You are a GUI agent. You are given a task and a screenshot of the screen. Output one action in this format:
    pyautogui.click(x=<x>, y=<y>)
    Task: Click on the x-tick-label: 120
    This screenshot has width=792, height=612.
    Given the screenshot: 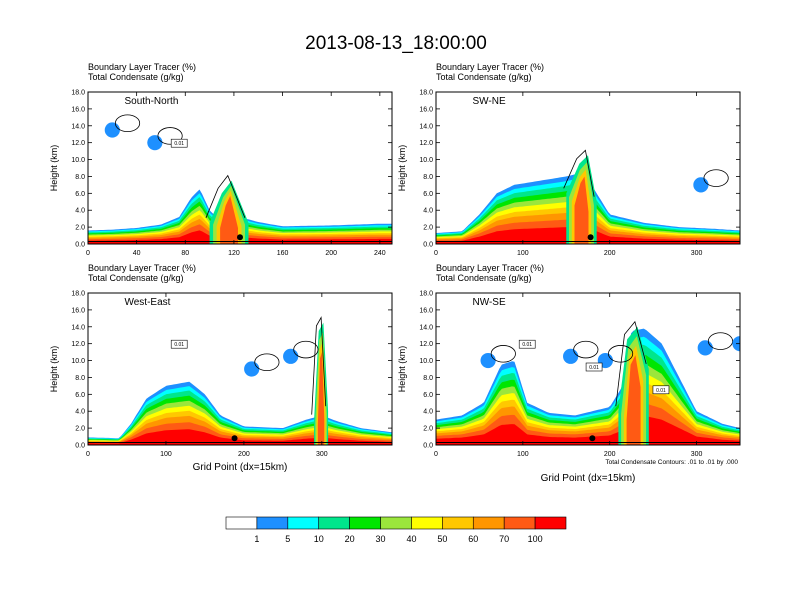 What is the action you would take?
    pyautogui.click(x=234, y=253)
    